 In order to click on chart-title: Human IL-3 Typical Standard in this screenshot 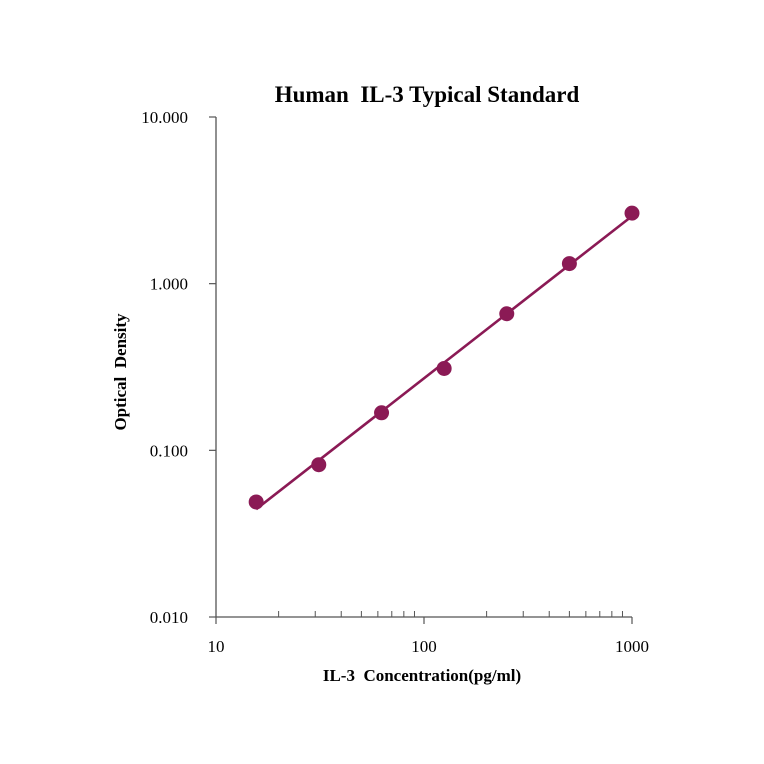, I will do `click(427, 94)`.